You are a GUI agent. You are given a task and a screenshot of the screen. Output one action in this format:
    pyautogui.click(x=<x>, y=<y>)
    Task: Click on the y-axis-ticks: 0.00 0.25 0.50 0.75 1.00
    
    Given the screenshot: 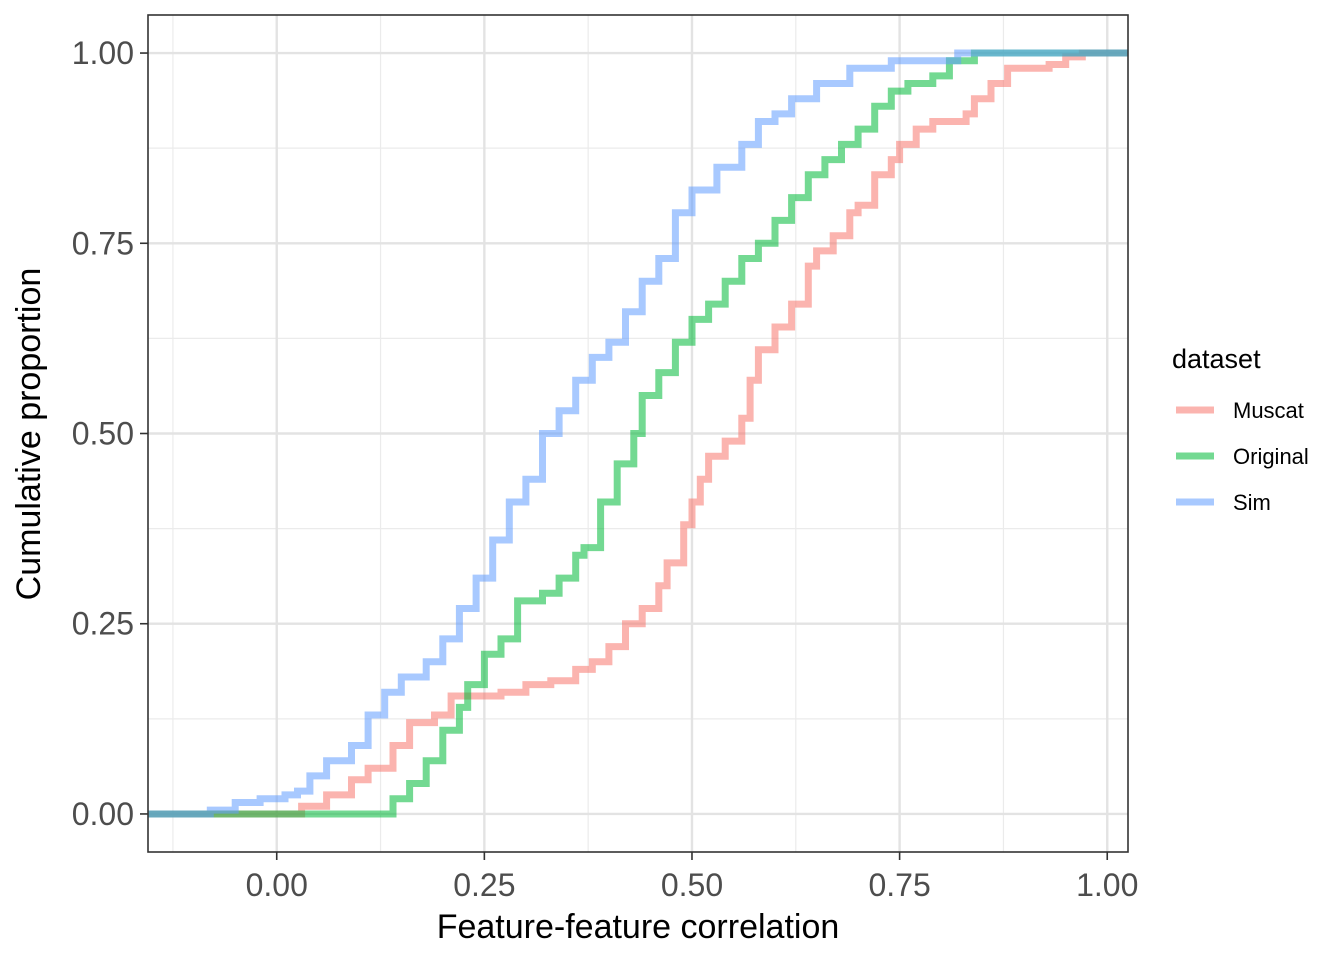 What is the action you would take?
    pyautogui.click(x=110, y=433)
    